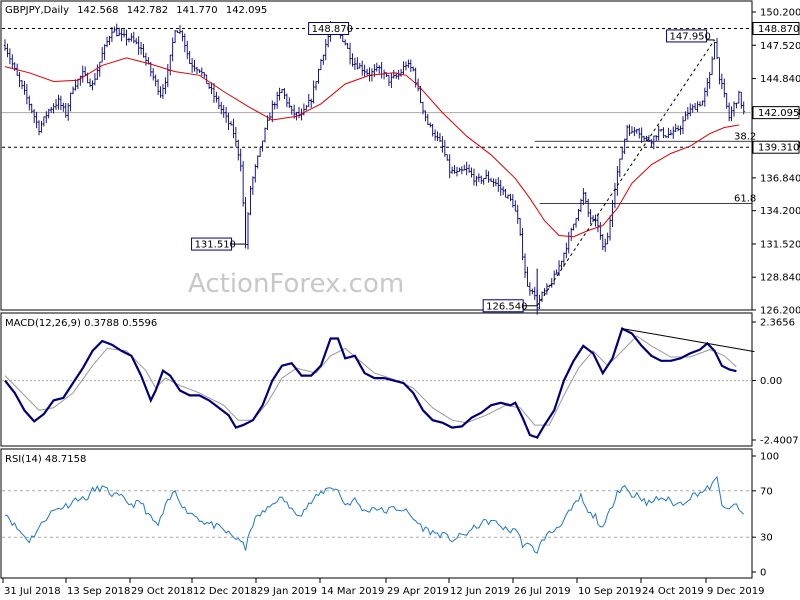 This screenshot has height=600, width=800. I want to click on x-tick-label: 24 Oct 2019, so click(673, 591).